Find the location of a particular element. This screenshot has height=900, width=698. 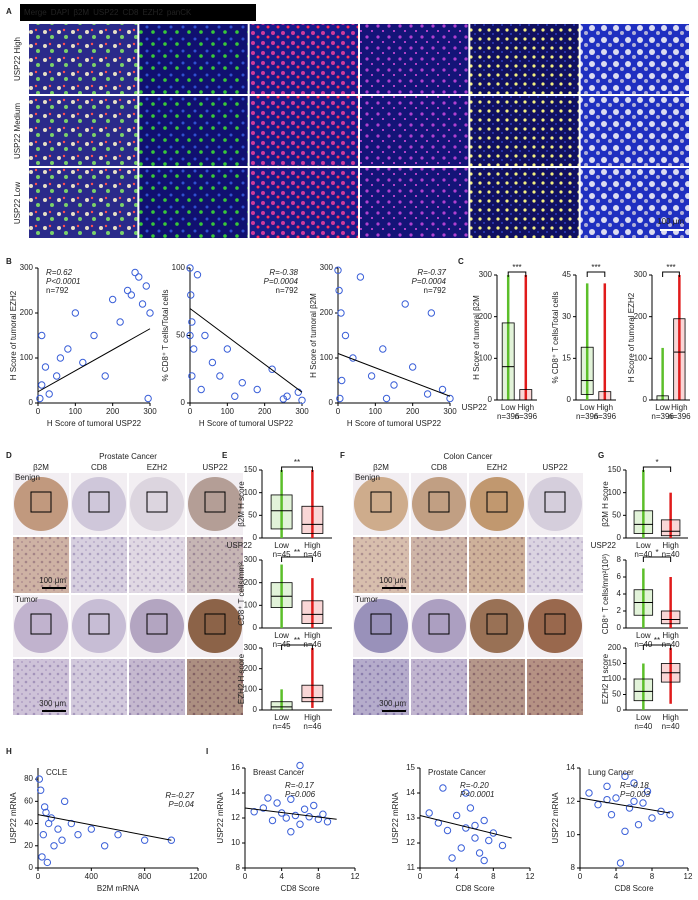

legend-entry: Merge is located at coordinates (35, 12).